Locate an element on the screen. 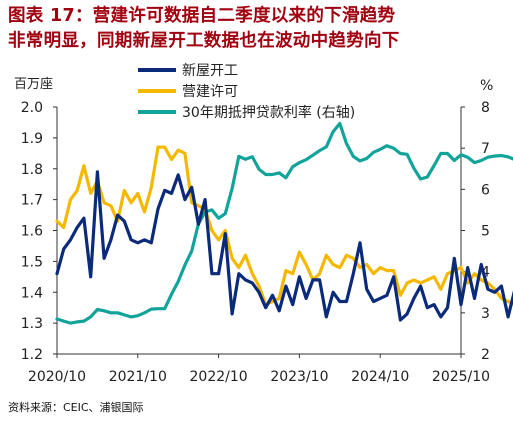 This screenshot has height=424, width=513. left-tick-label: 1.3 is located at coordinates (32, 324).